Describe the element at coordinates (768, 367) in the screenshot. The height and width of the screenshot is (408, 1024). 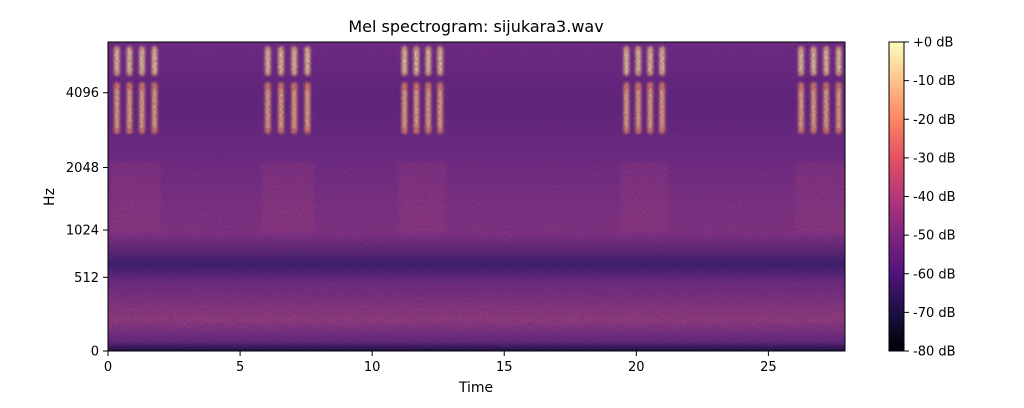
I see `x-tick-label: 25` at that location.